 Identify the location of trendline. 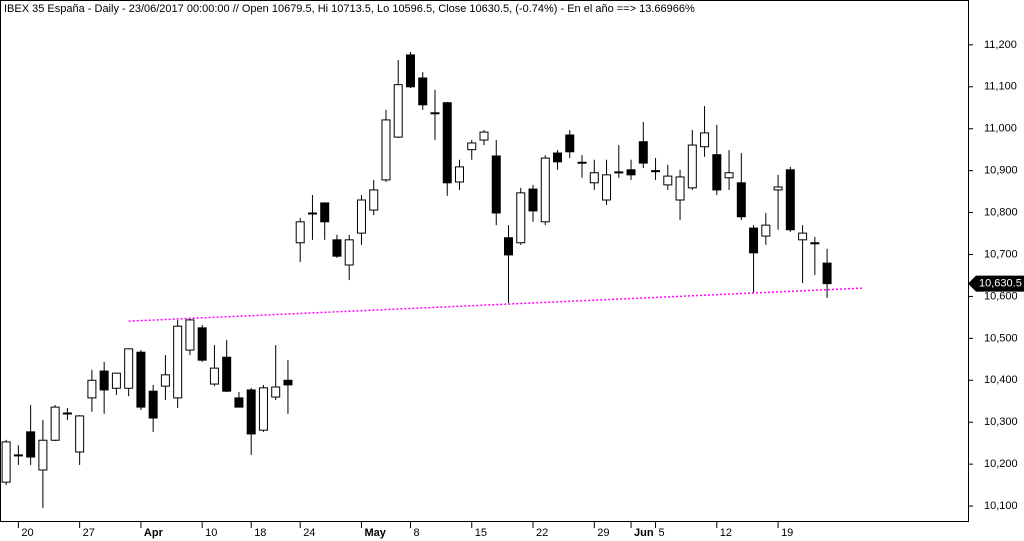
(496, 304).